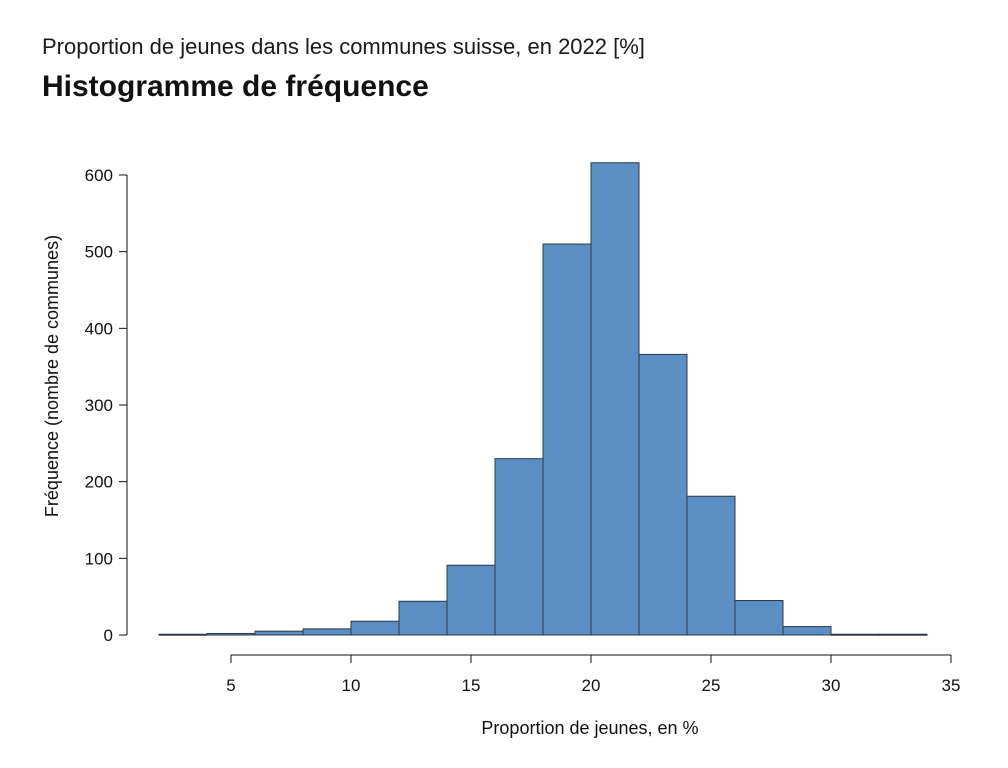 This screenshot has height=768, width=1008. I want to click on x-tick-label: 20, so click(591, 685).